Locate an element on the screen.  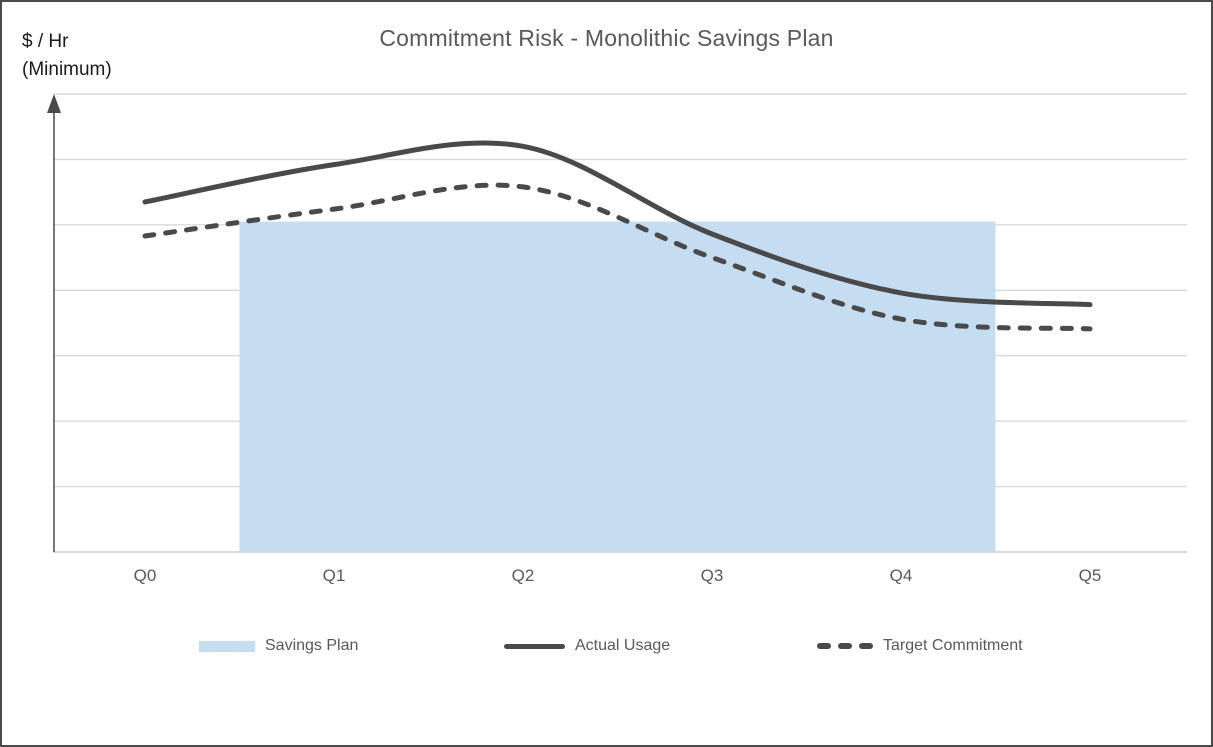
actual-usage-swatch-icon is located at coordinates (534, 646).